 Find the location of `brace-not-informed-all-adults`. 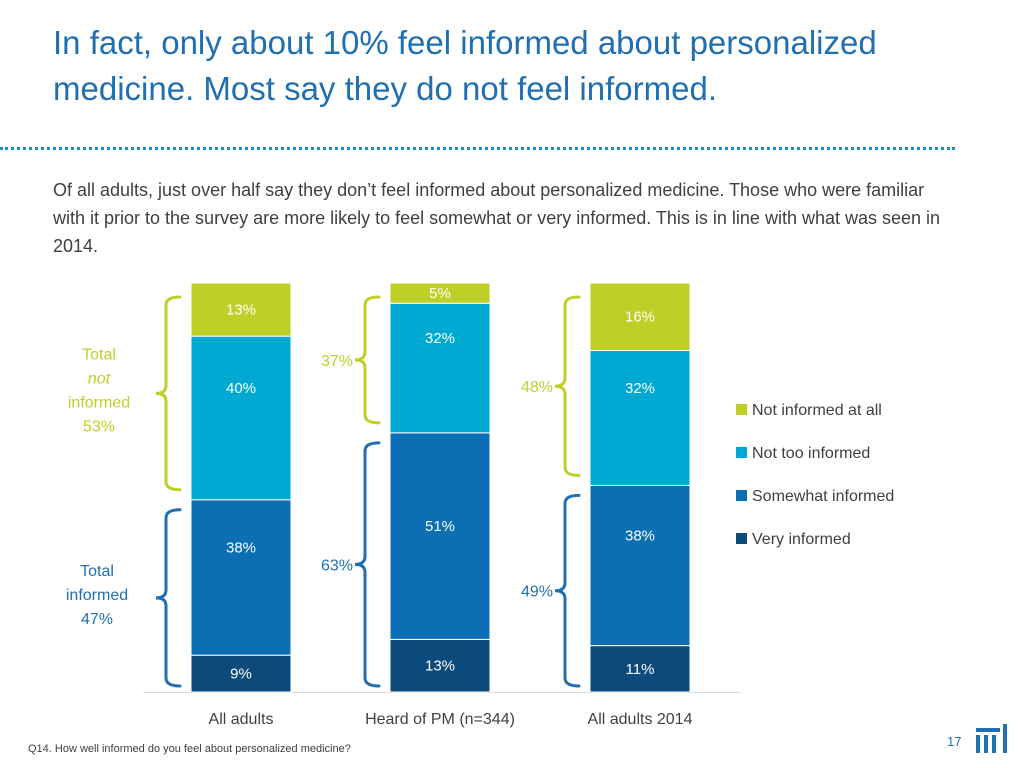

brace-not-informed-all-adults is located at coordinates (168, 393).